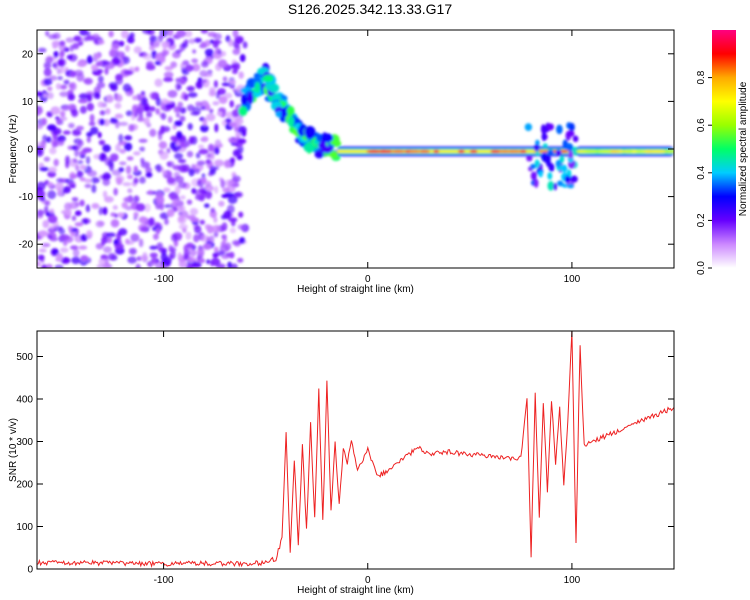  What do you see at coordinates (701, 77) in the screenshot?
I see `colorbar-tick-label: 0.8` at bounding box center [701, 77].